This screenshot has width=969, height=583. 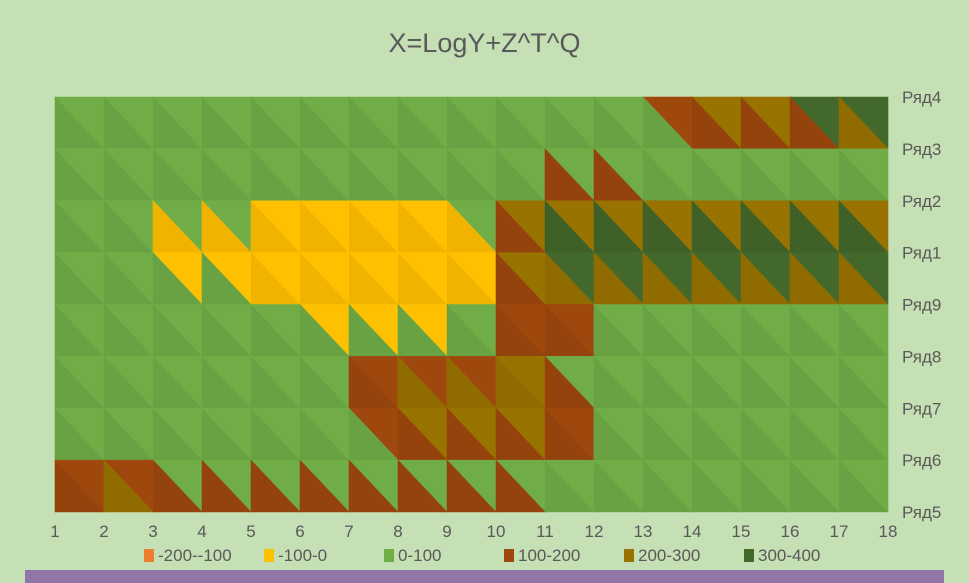 I want to click on x-tick-label: 3, so click(x=152, y=531).